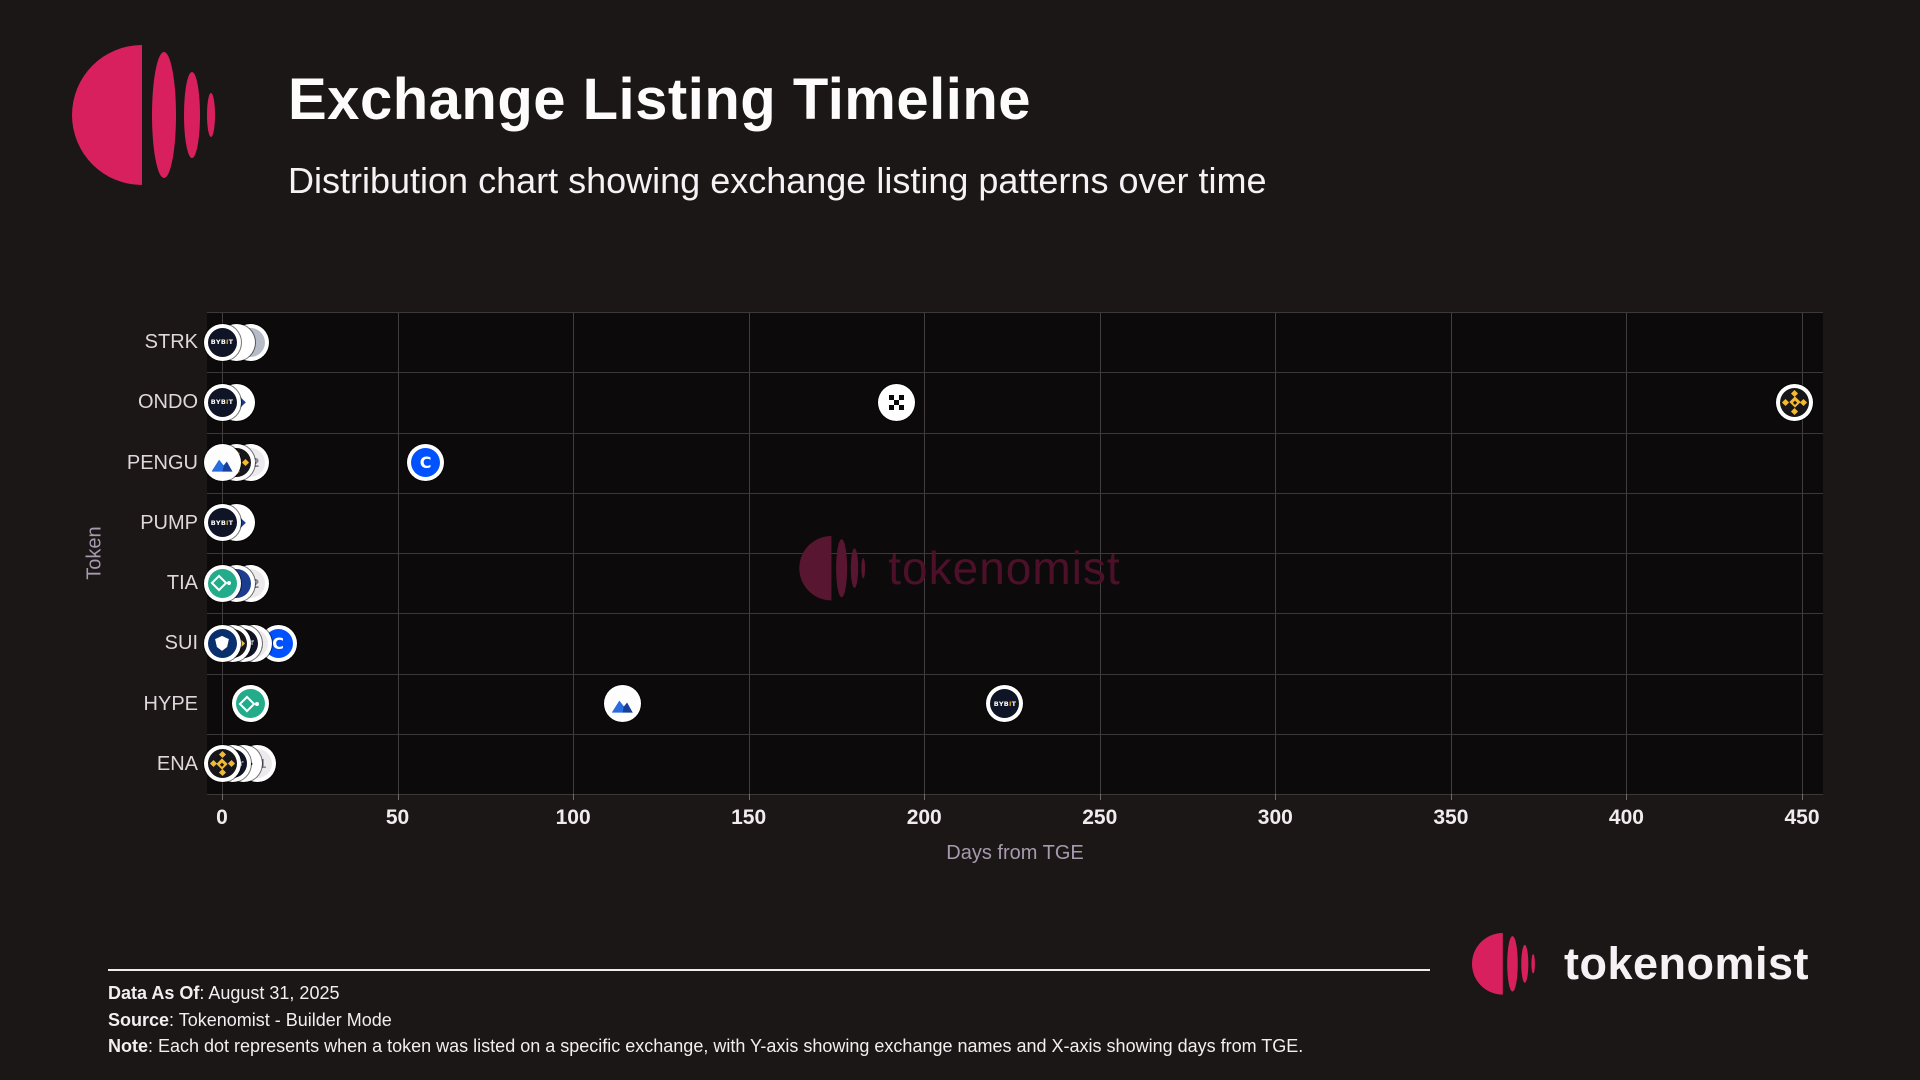  What do you see at coordinates (573, 817) in the screenshot?
I see `x-tick-label: 100` at bounding box center [573, 817].